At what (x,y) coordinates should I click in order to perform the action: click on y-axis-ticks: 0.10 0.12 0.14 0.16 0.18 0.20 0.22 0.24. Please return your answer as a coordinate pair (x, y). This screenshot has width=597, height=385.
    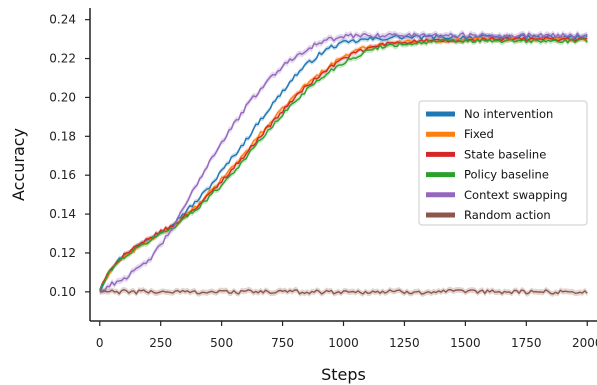
    Looking at the image, I should click on (69, 156).